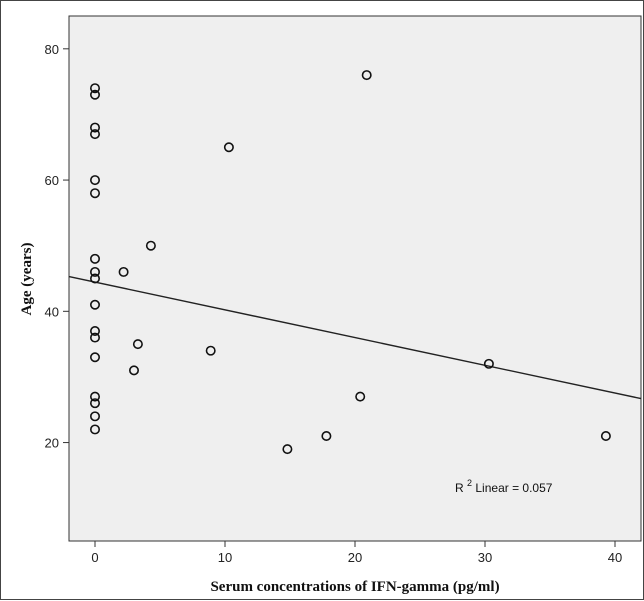  I want to click on y-tick-label: 80, so click(52, 49).